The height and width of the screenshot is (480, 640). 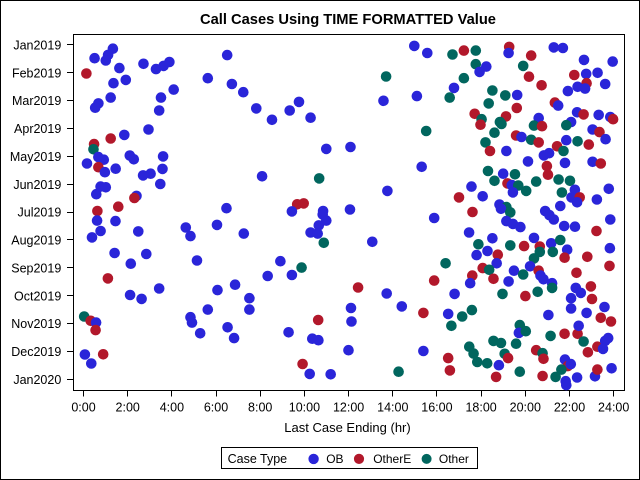 I want to click on svg-text: Jul2019, so click(x=40, y=213).